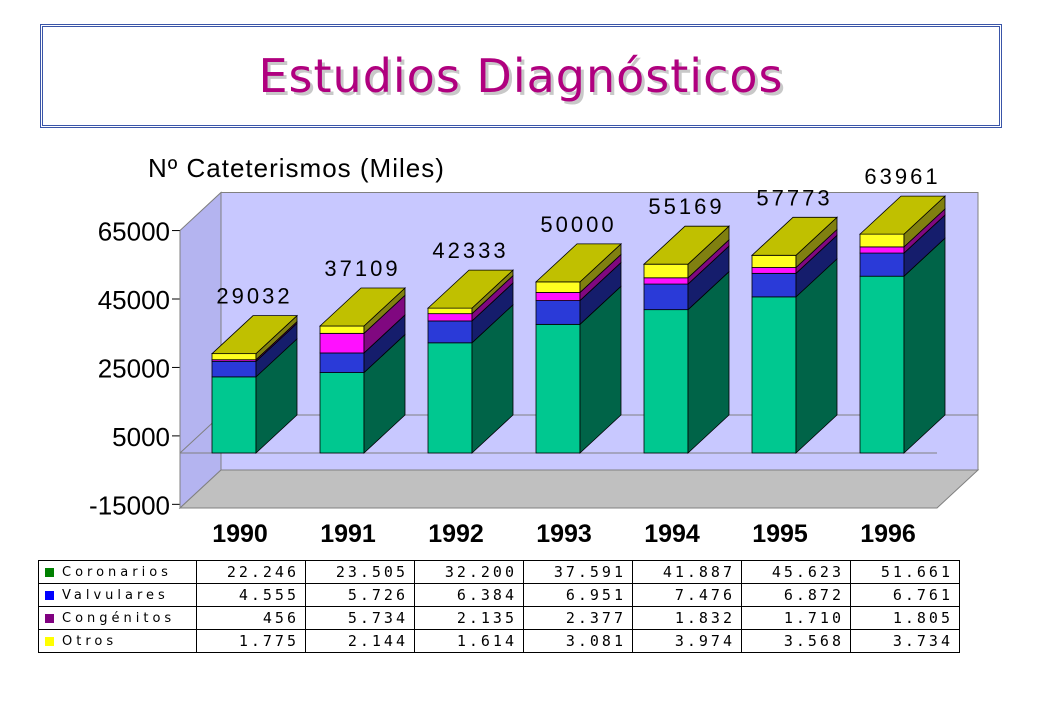  Describe the element at coordinates (578, 641) in the screenshot. I see `table-cell: 3.081` at that location.